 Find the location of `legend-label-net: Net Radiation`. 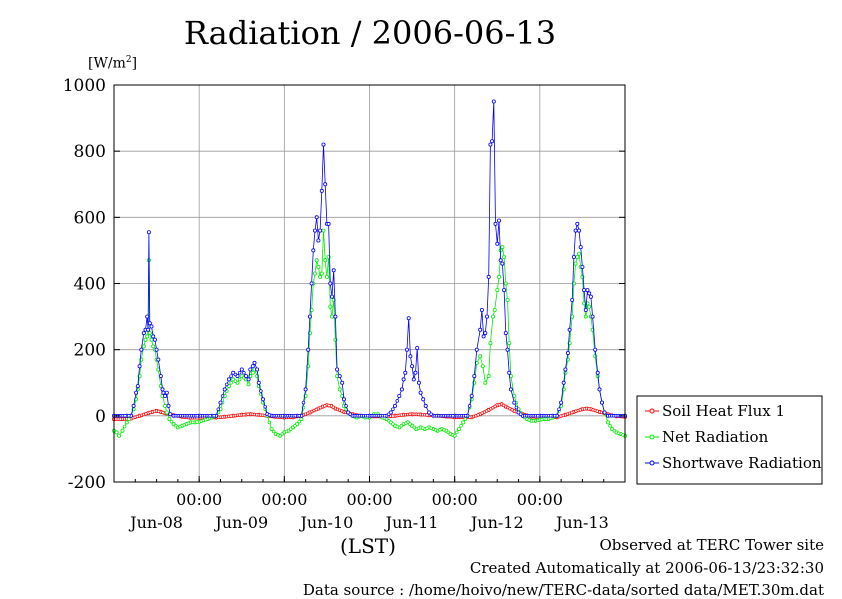

legend-label-net: Net Radiation is located at coordinates (715, 437).